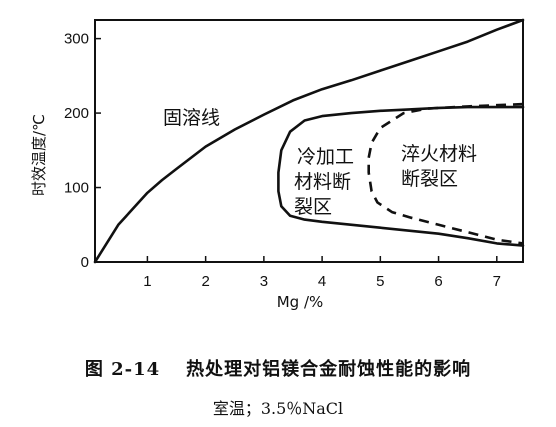 This screenshot has height=427, width=556. Describe the element at coordinates (313, 207) in the screenshot. I see `annotation-aged-line3: 裂区` at that location.